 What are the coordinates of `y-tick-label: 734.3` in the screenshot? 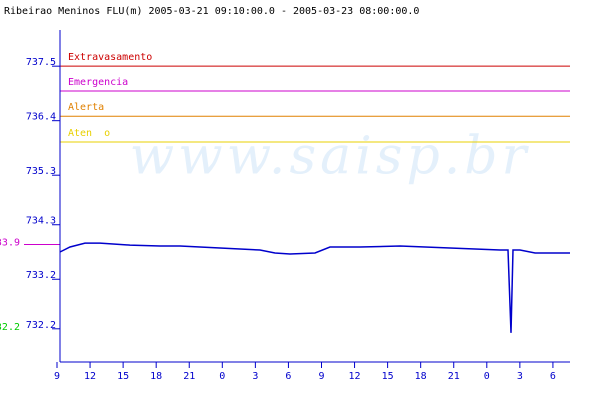 It's located at (41, 221).